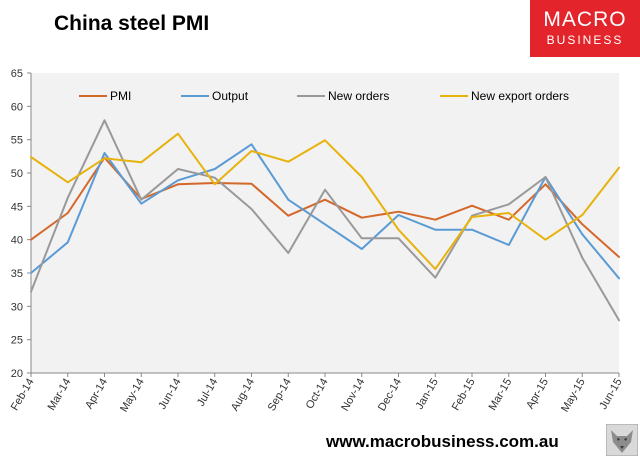 The height and width of the screenshot is (461, 640). I want to click on x-tick-label: May-15, so click(573, 396).